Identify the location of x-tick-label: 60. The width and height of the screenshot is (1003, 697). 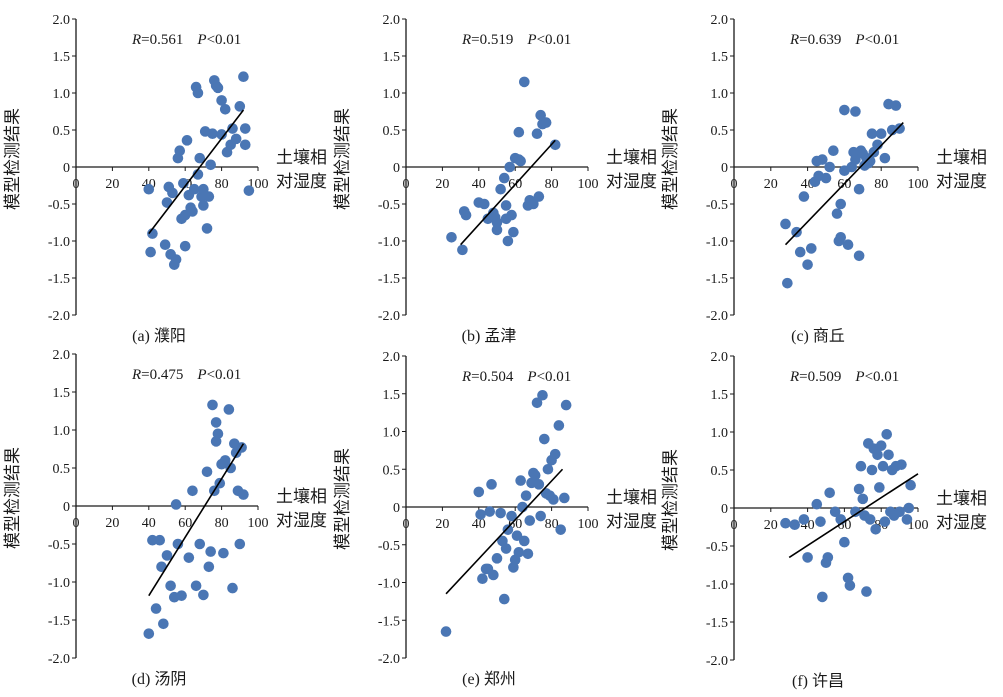
(185, 523).